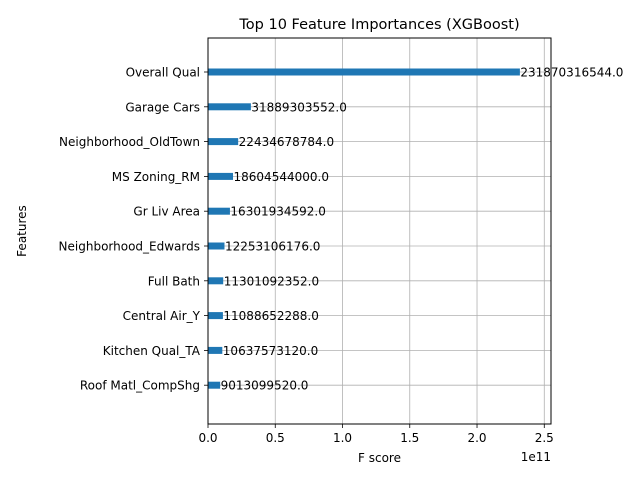 This screenshot has width=640, height=480. What do you see at coordinates (281, 177) in the screenshot?
I see `bar-value-label: 18604544000.0` at bounding box center [281, 177].